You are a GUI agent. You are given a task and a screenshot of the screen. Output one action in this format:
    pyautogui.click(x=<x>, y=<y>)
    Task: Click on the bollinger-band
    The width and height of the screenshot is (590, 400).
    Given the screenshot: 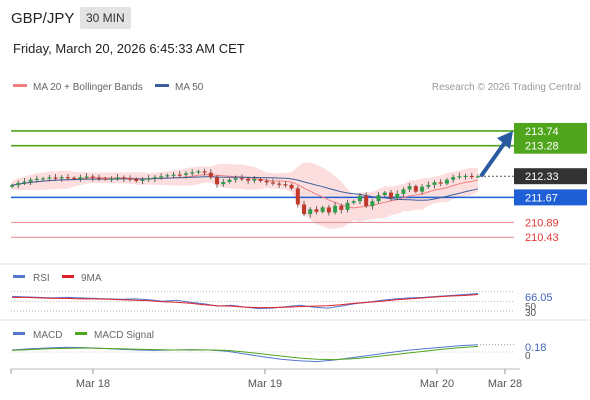 What is the action you would take?
    pyautogui.click(x=245, y=195)
    